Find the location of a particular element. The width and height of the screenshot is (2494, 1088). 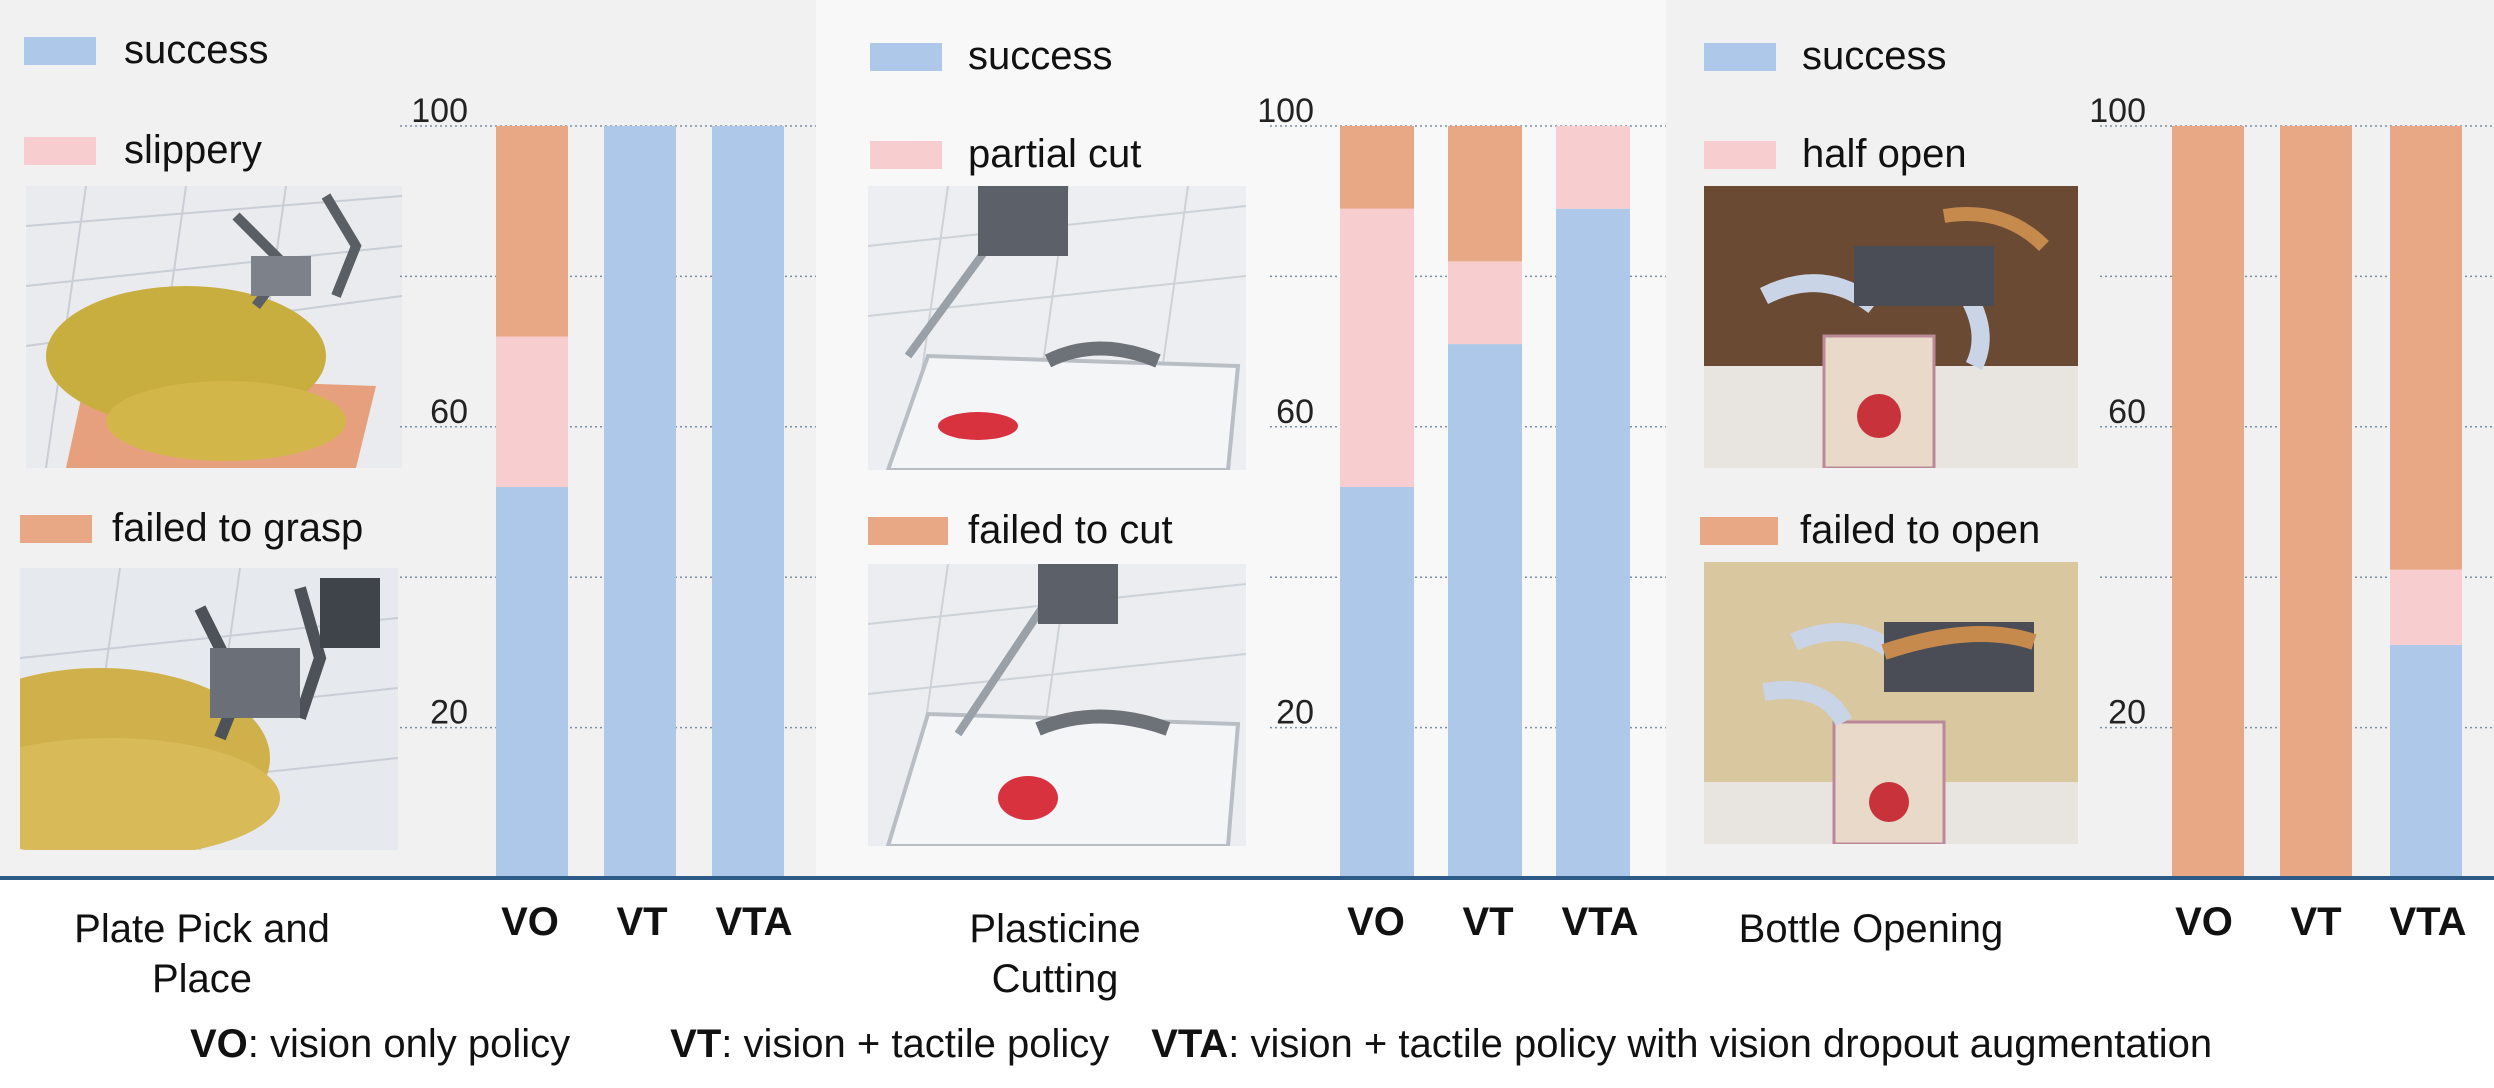

legend-partial-plate: slippery is located at coordinates (143, 150).